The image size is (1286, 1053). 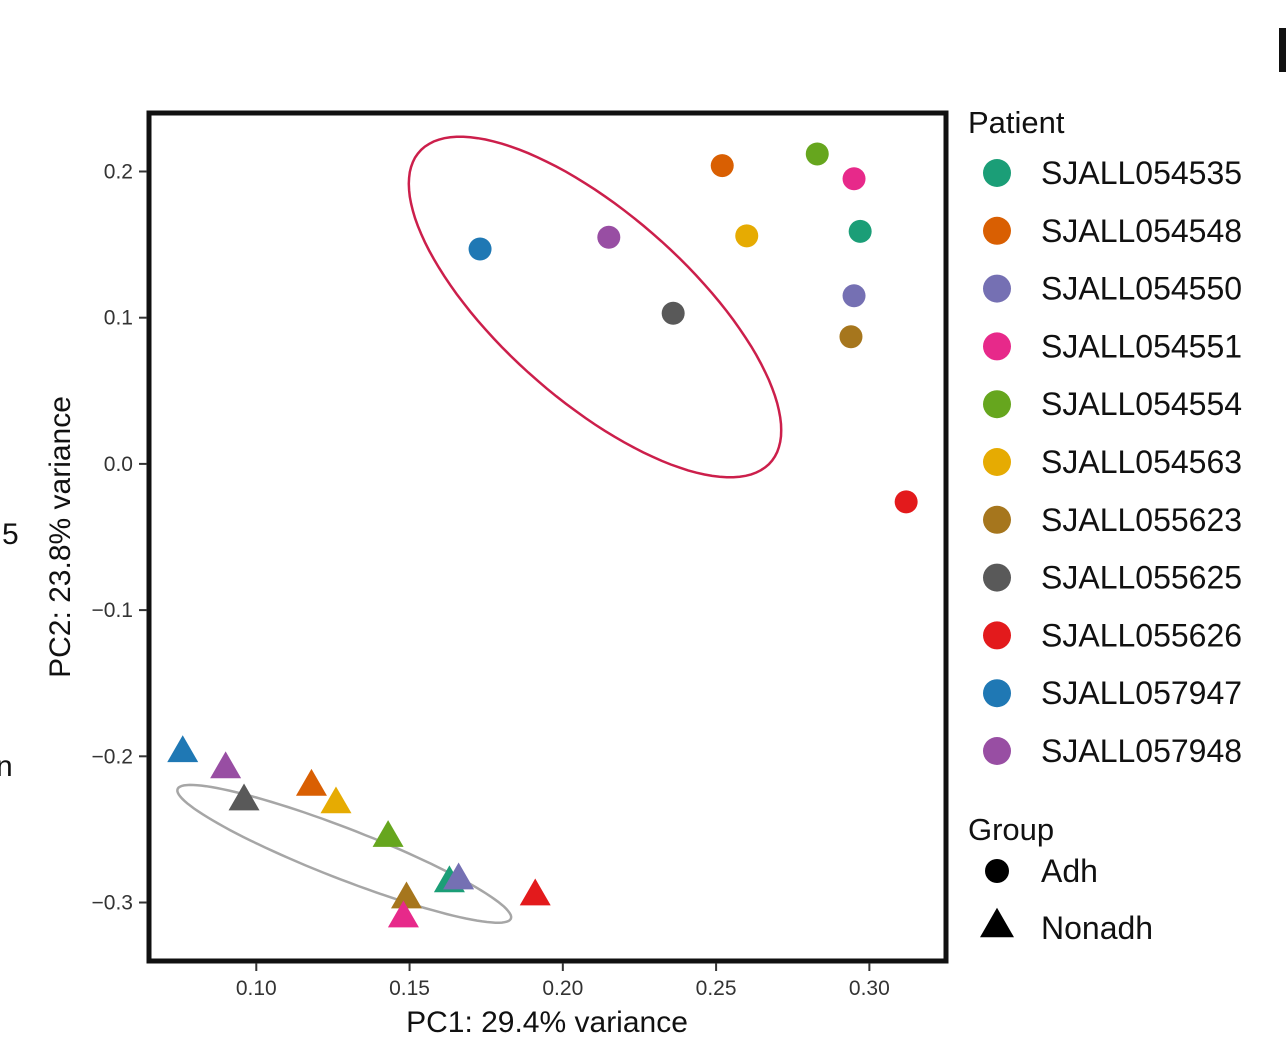 I want to click on y-tick-label: −0.3, so click(x=112, y=903).